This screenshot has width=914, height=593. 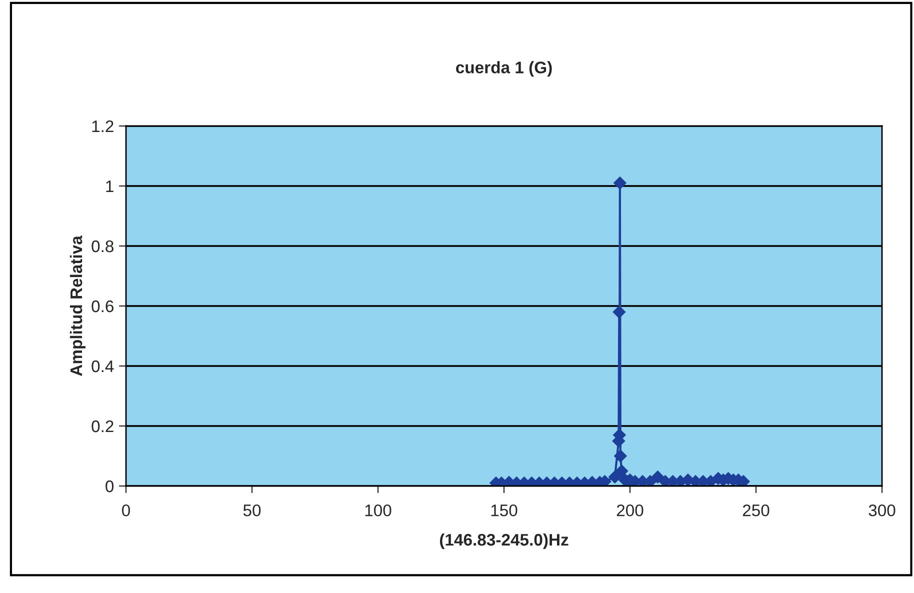 What do you see at coordinates (110, 486) in the screenshot?
I see `y-tick-label: 0` at bounding box center [110, 486].